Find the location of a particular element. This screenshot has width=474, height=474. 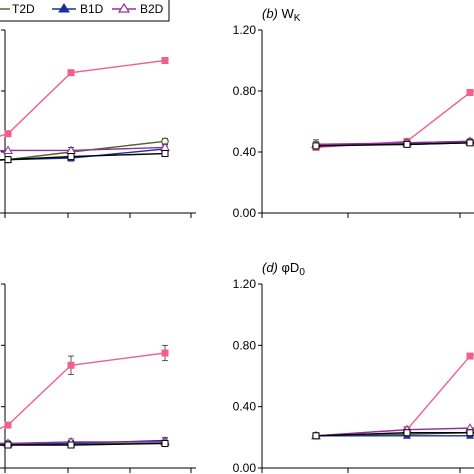

series-group-d is located at coordinates (392, 396).